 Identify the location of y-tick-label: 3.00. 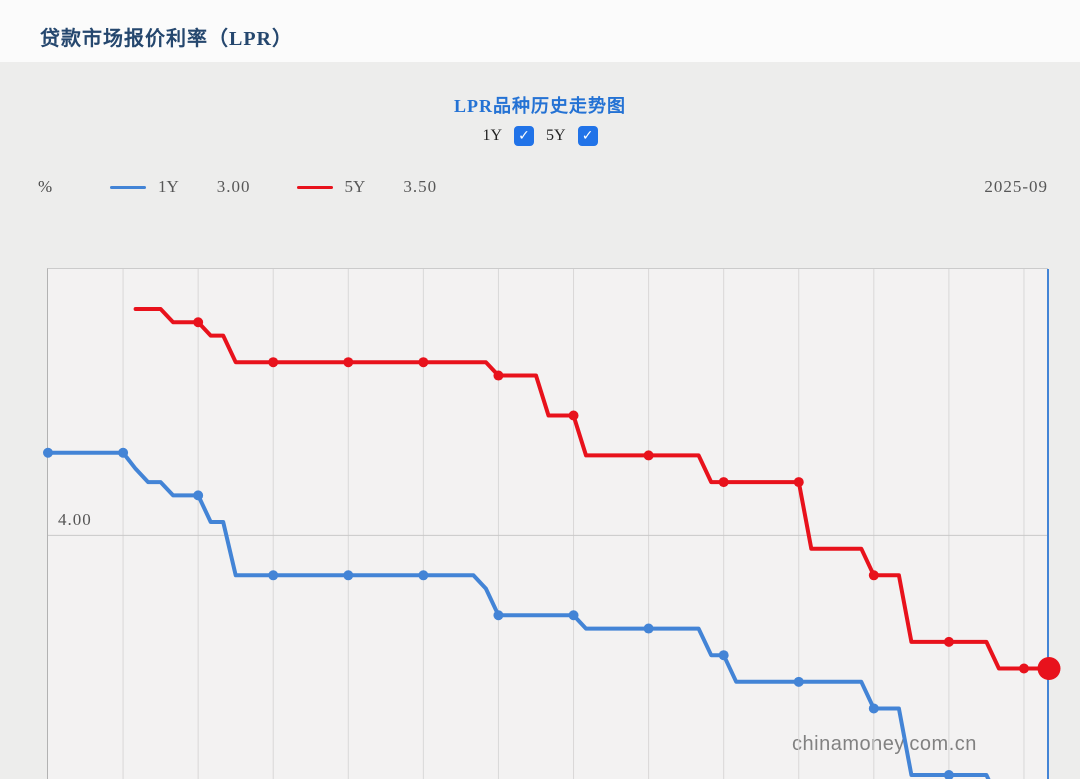
(75, 778).